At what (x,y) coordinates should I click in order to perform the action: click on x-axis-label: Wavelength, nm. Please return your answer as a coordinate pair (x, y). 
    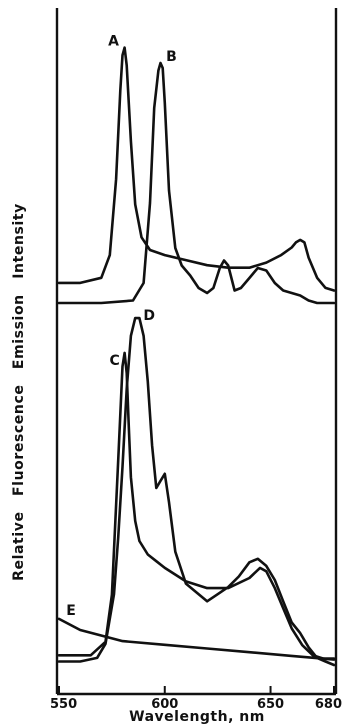
    Looking at the image, I should click on (197, 717).